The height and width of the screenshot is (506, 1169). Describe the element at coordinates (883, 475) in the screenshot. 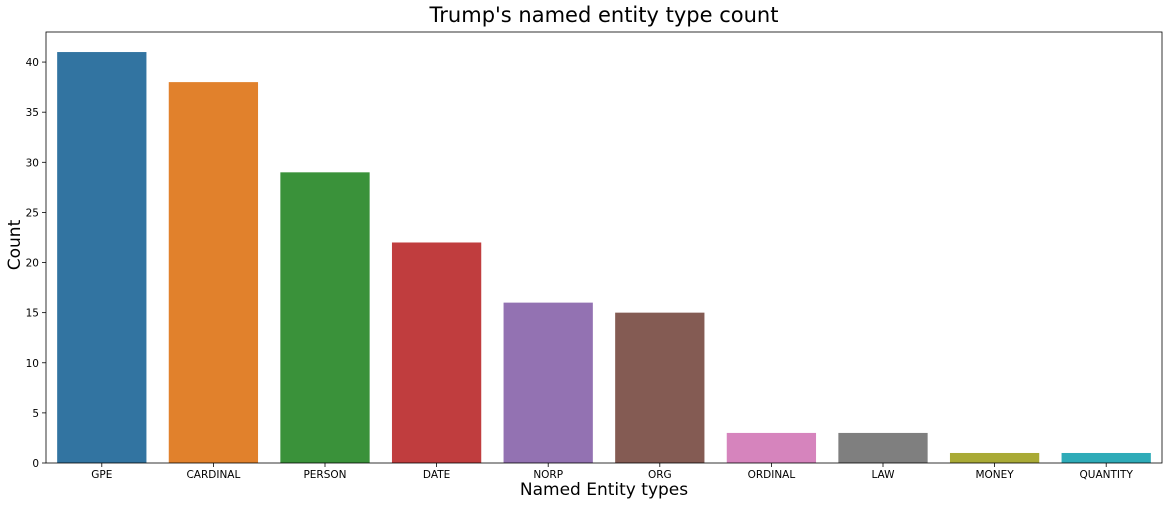

I see `x-tick-label-law: LAW` at that location.